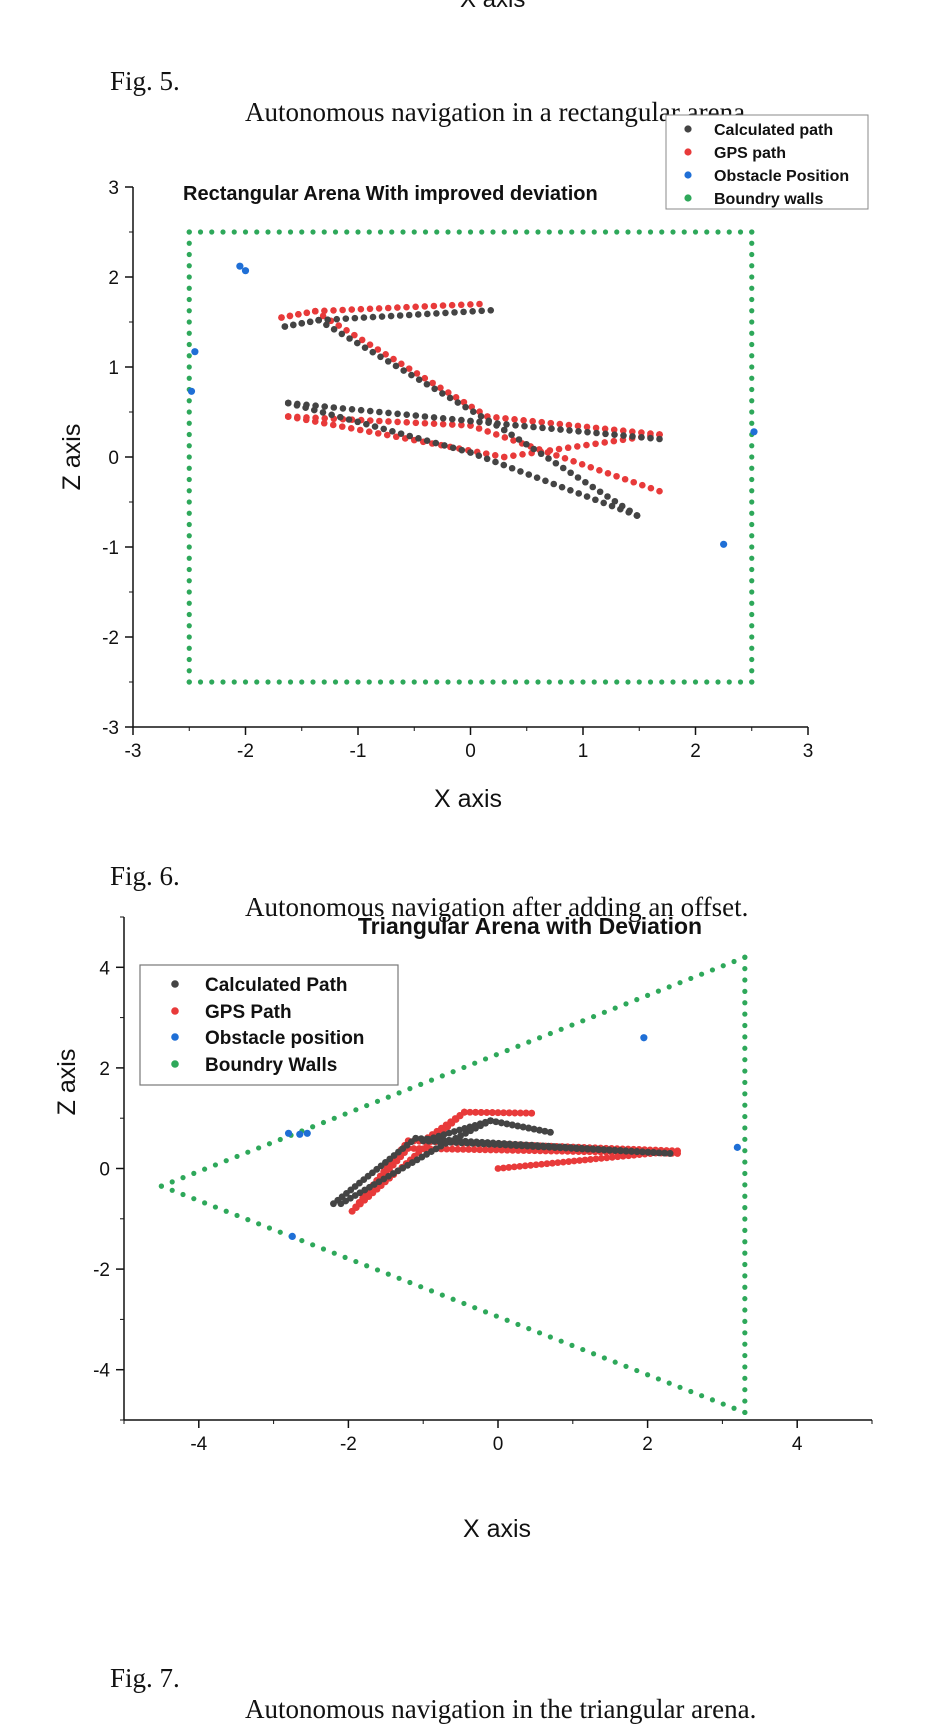 The image size is (946, 1725). I want to click on caption-number: Fig. 6., so click(145, 876).